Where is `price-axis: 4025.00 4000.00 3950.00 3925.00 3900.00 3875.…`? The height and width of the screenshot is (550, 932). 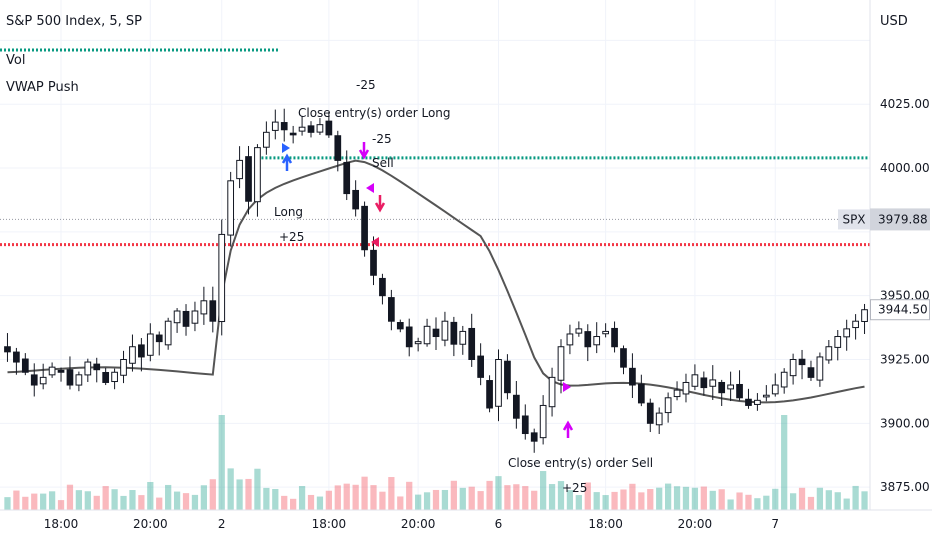
price-axis: 4025.00 4000.00 3950.00 3925.00 3900.00 3875.… is located at coordinates (885, 275).